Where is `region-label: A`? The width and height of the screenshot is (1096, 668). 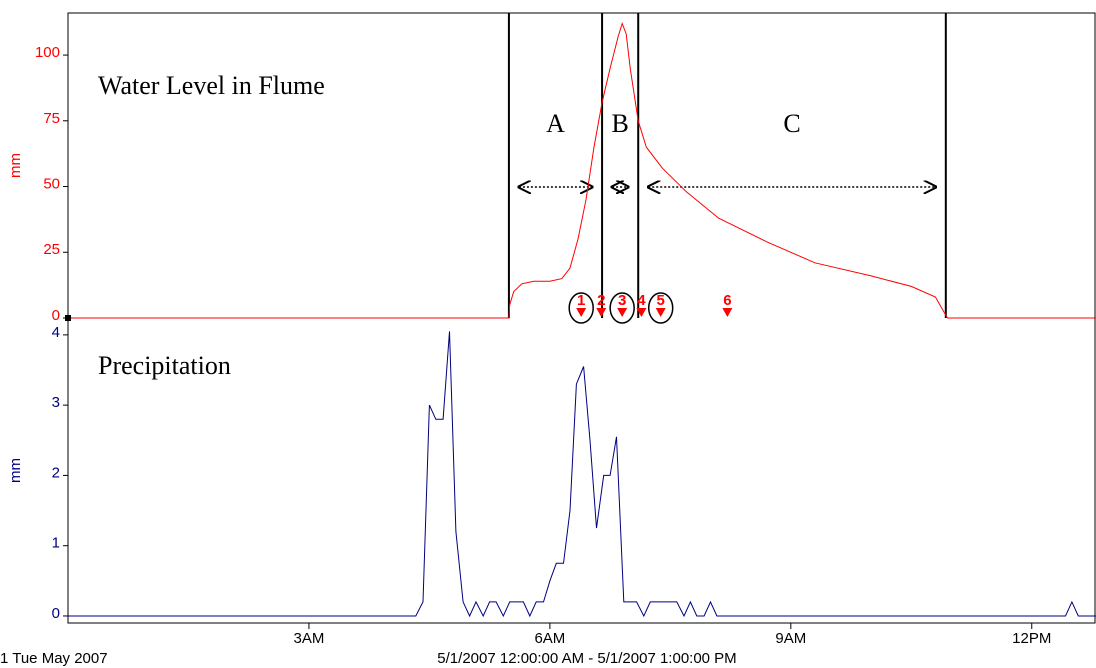
region-label: A is located at coordinates (555, 123).